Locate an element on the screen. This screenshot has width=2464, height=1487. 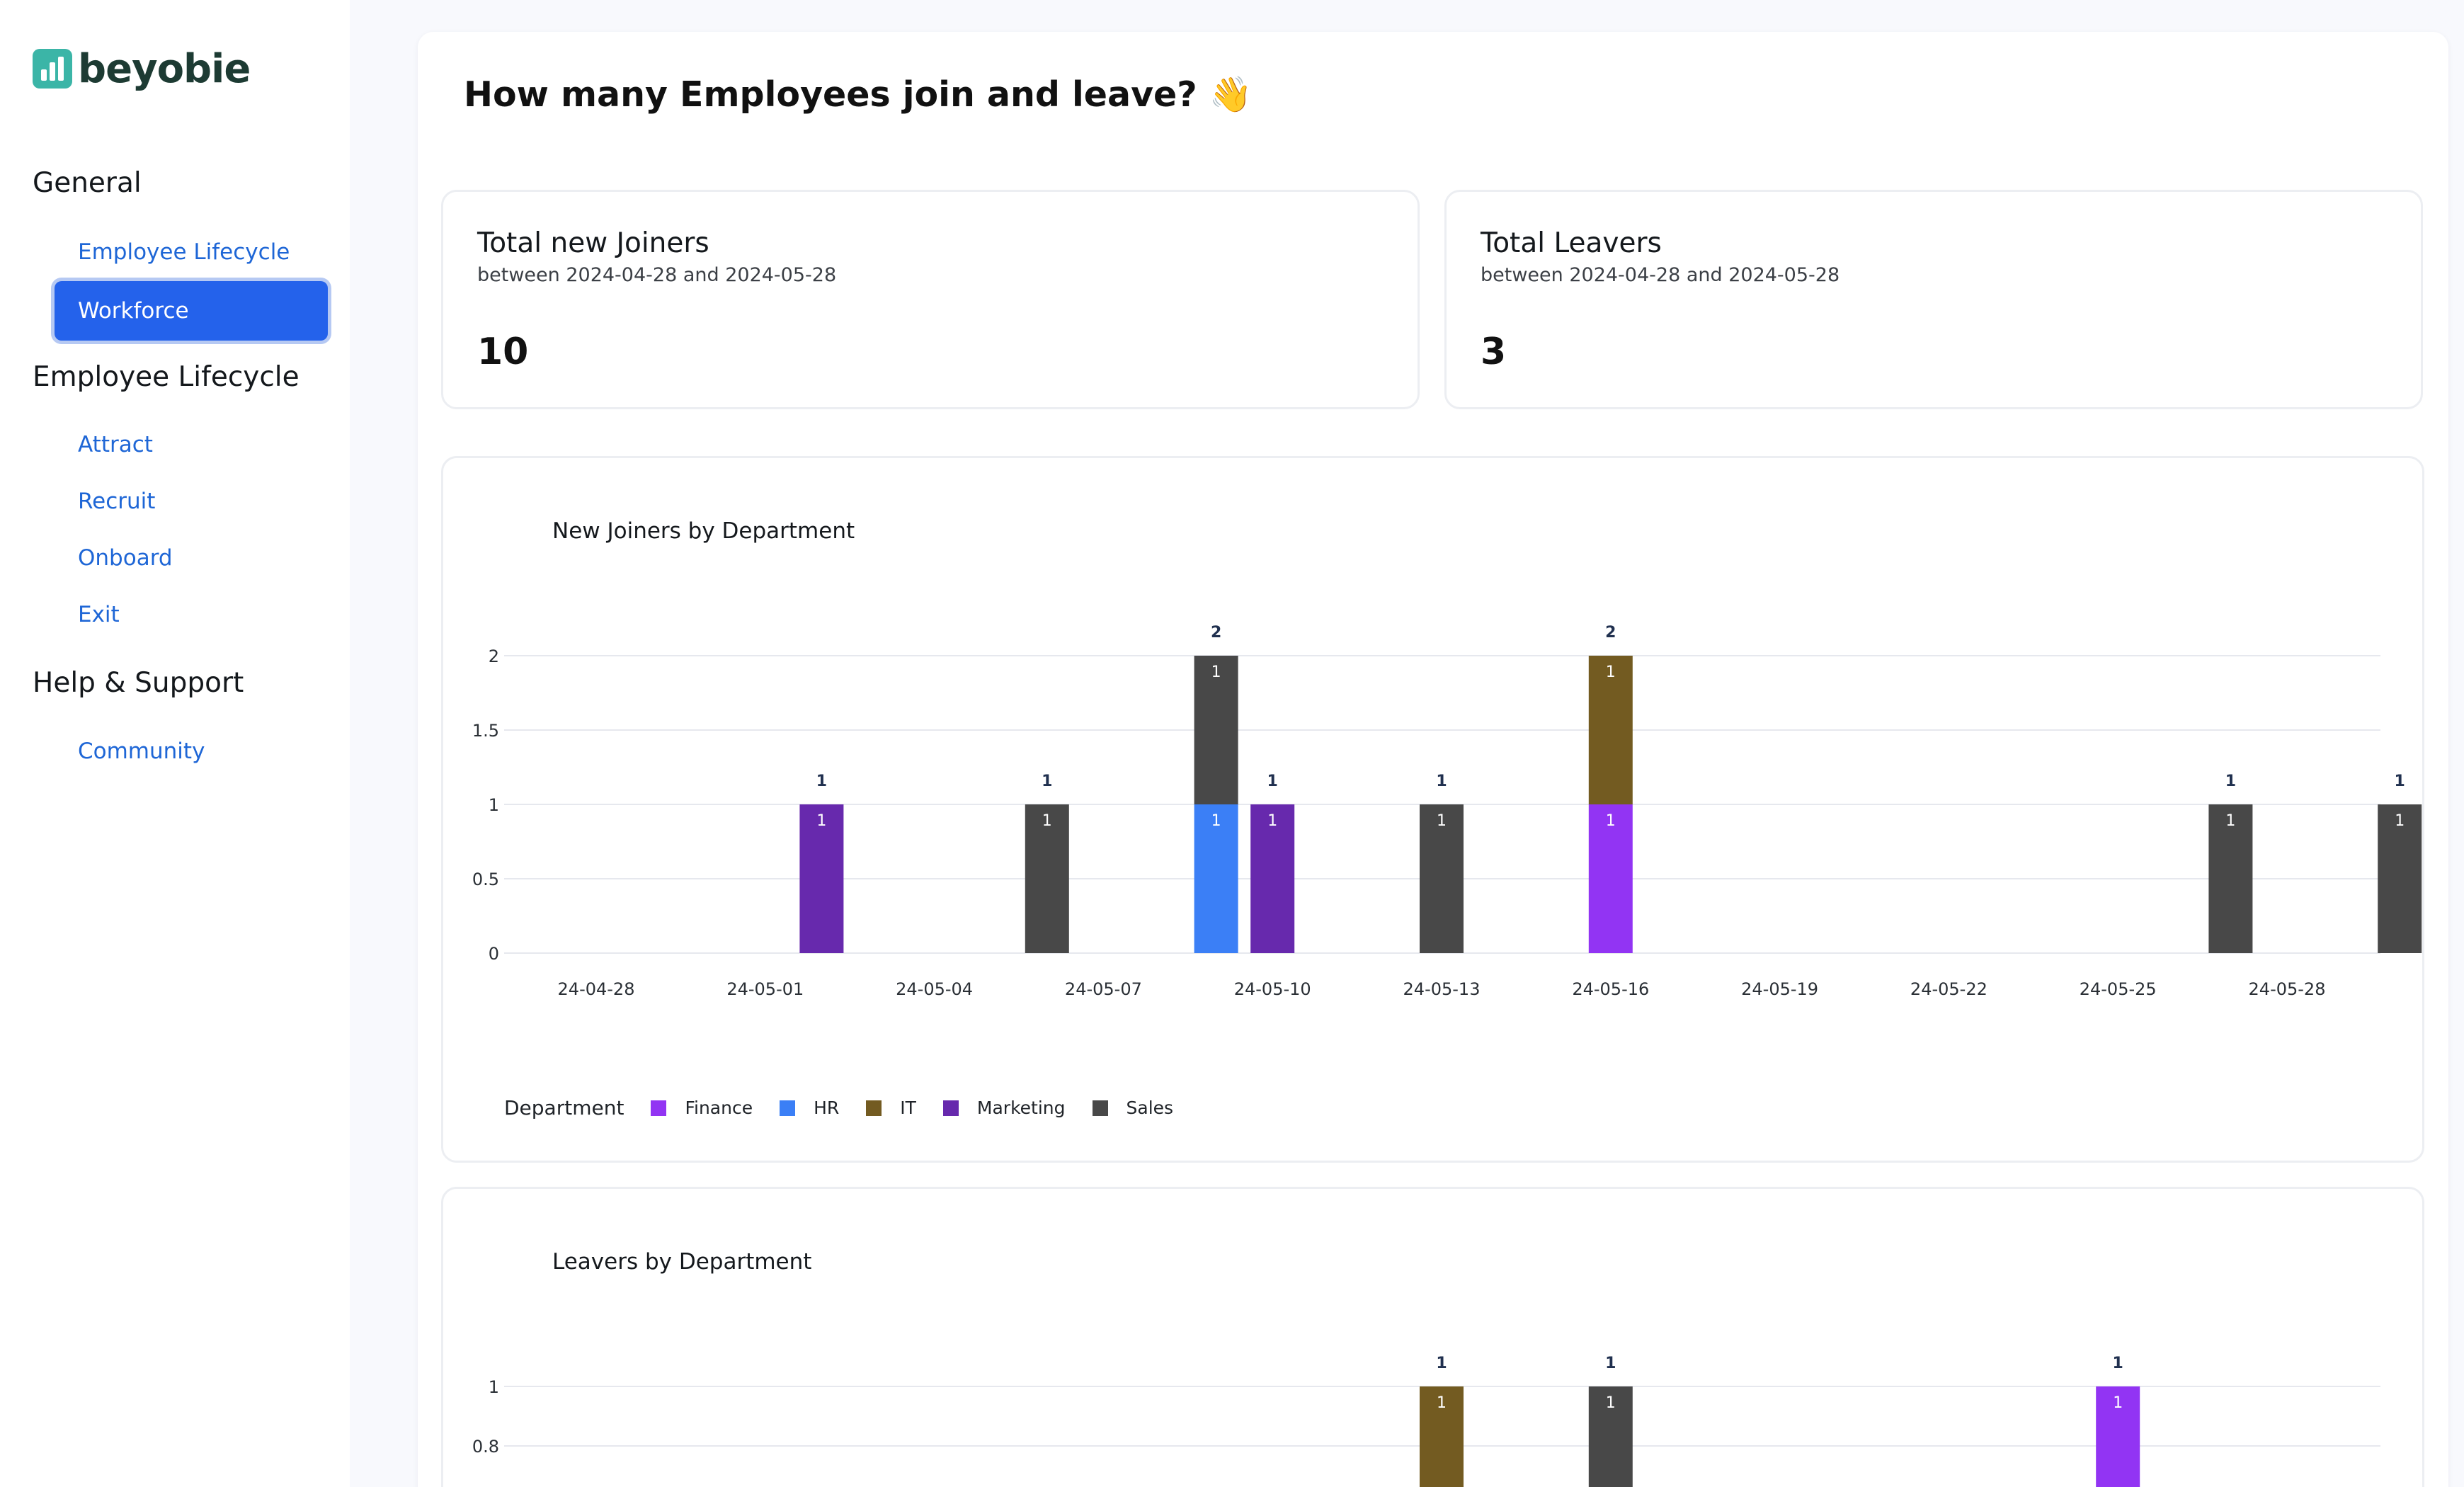
leavers-y-tick-label: 1 is located at coordinates (494, 1387).